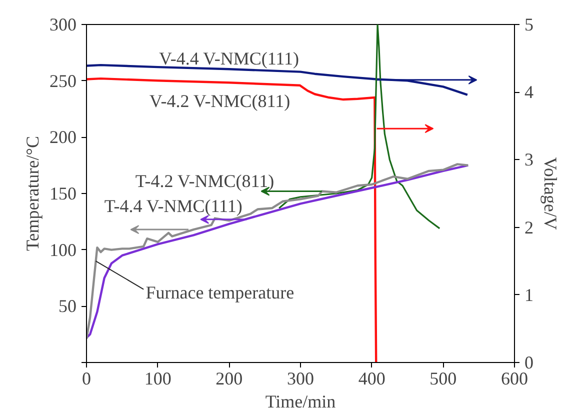 The height and width of the screenshot is (417, 563). What do you see at coordinates (529, 227) in the screenshot?
I see `y2-tick-label: 2` at bounding box center [529, 227].